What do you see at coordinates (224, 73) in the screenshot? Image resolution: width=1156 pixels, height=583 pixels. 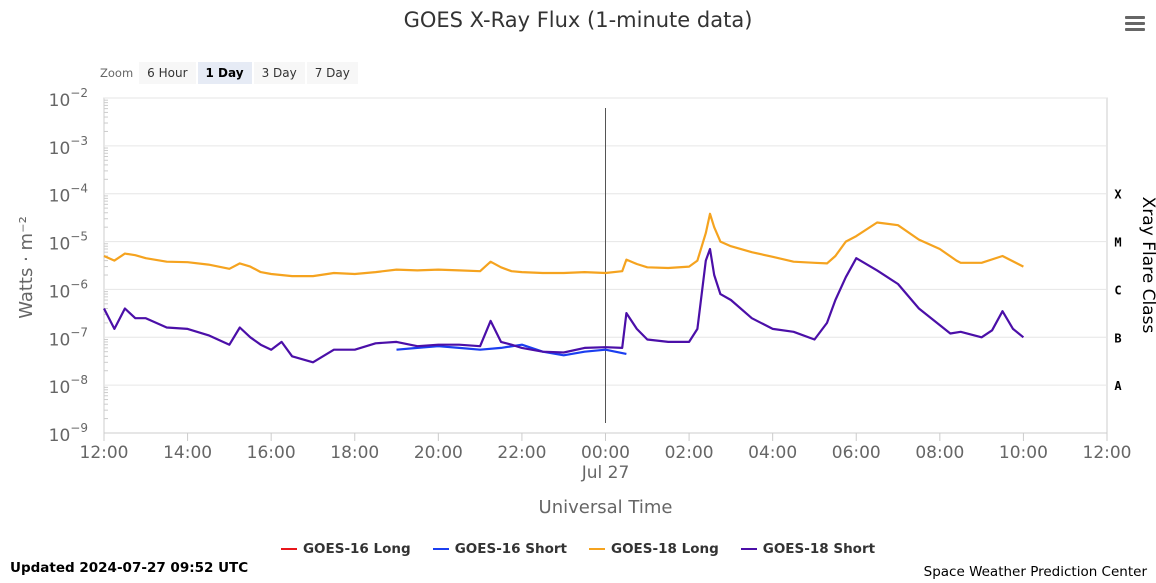 I see `zoom-1-day-button: 1 Day` at bounding box center [224, 73].